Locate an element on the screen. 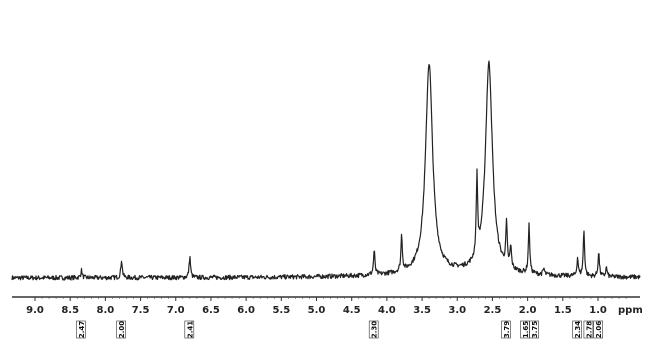 This screenshot has height=344, width=648. integral-value: 2.47 is located at coordinates (82, 329).